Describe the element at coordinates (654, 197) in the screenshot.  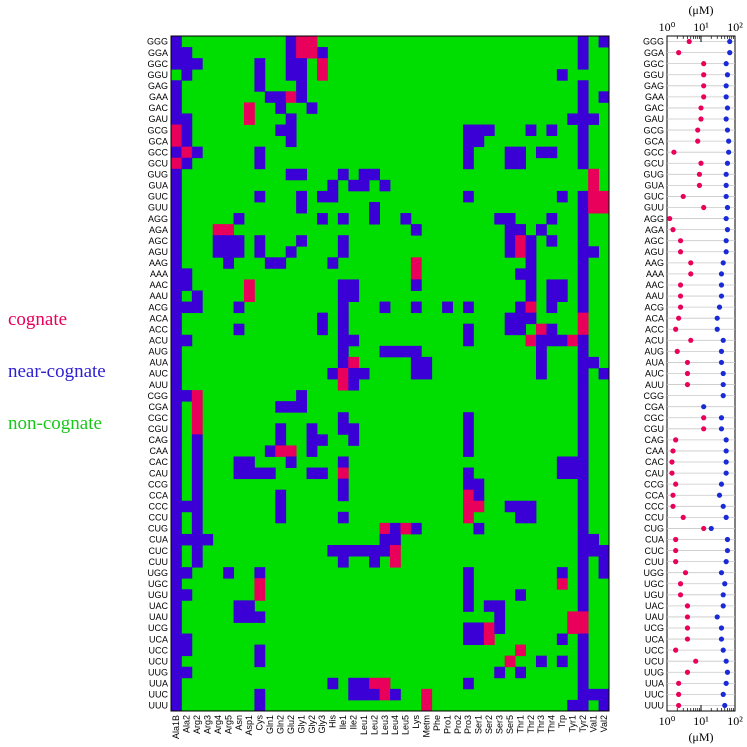
I see `dotplot-row-label-GUC: GUC` at that location.